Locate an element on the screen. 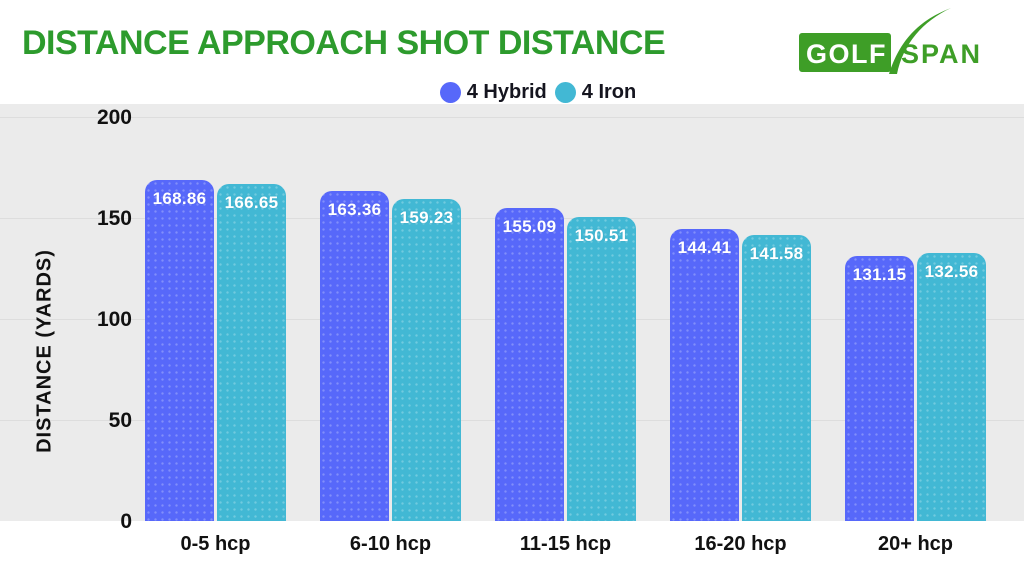 This screenshot has width=1024, height=576. x-axis-label-20+-hcp: 20+ hcp is located at coordinates (915, 544).